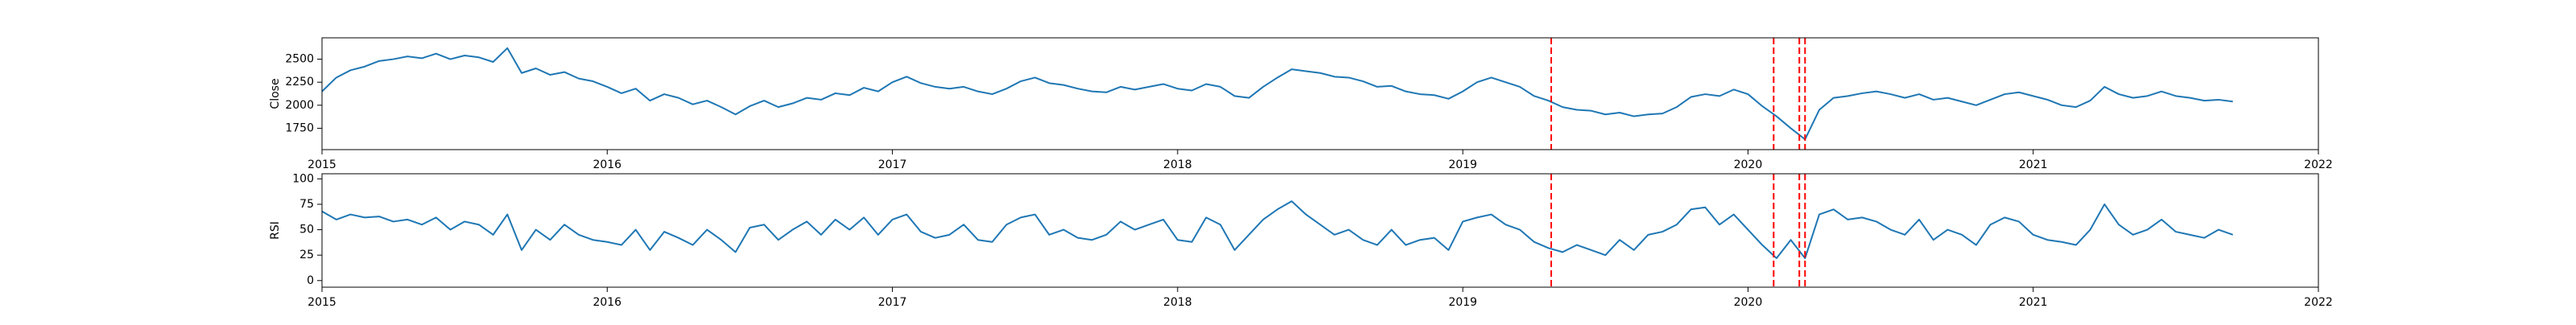  Describe the element at coordinates (310, 280) in the screenshot. I see `y-tick-label: 0` at that location.